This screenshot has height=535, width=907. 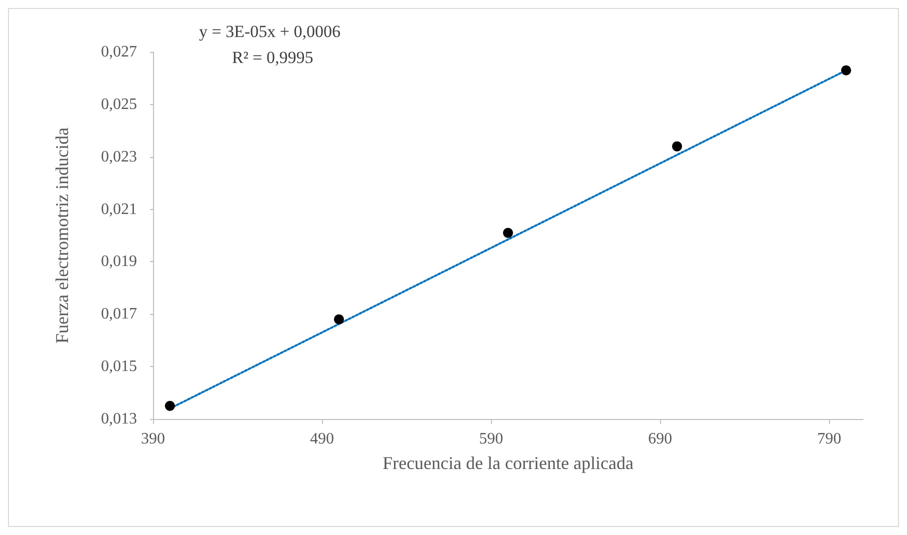 I want to click on y-tick-label: 0,025, so click(x=119, y=104).